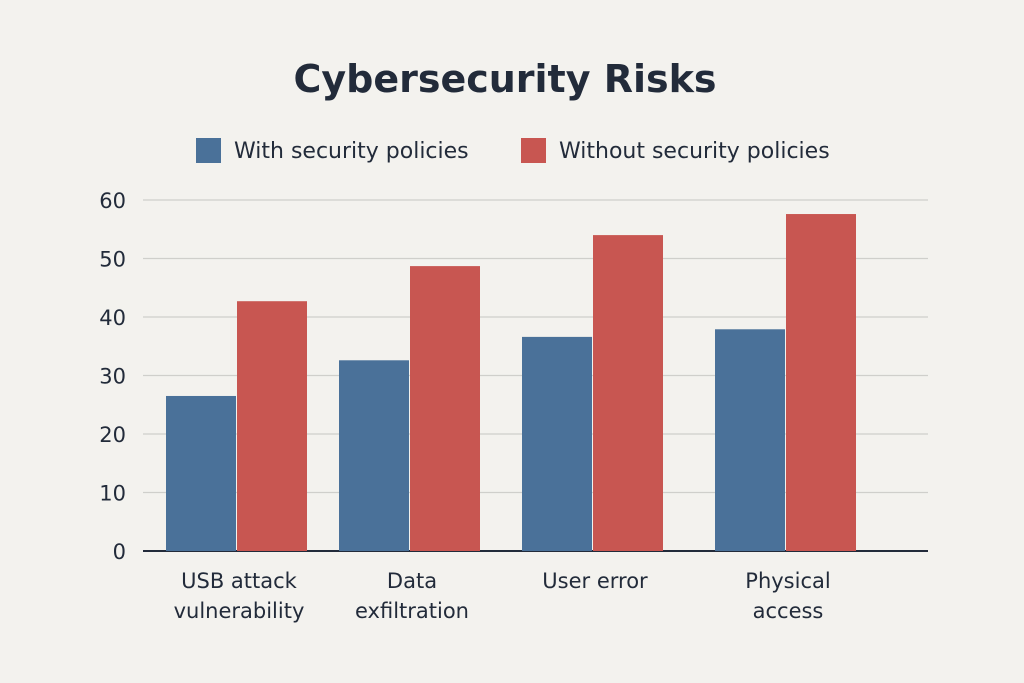 The width and height of the screenshot is (1024, 683). Describe the element at coordinates (533, 150) in the screenshot. I see `legend-swatch-without` at that location.